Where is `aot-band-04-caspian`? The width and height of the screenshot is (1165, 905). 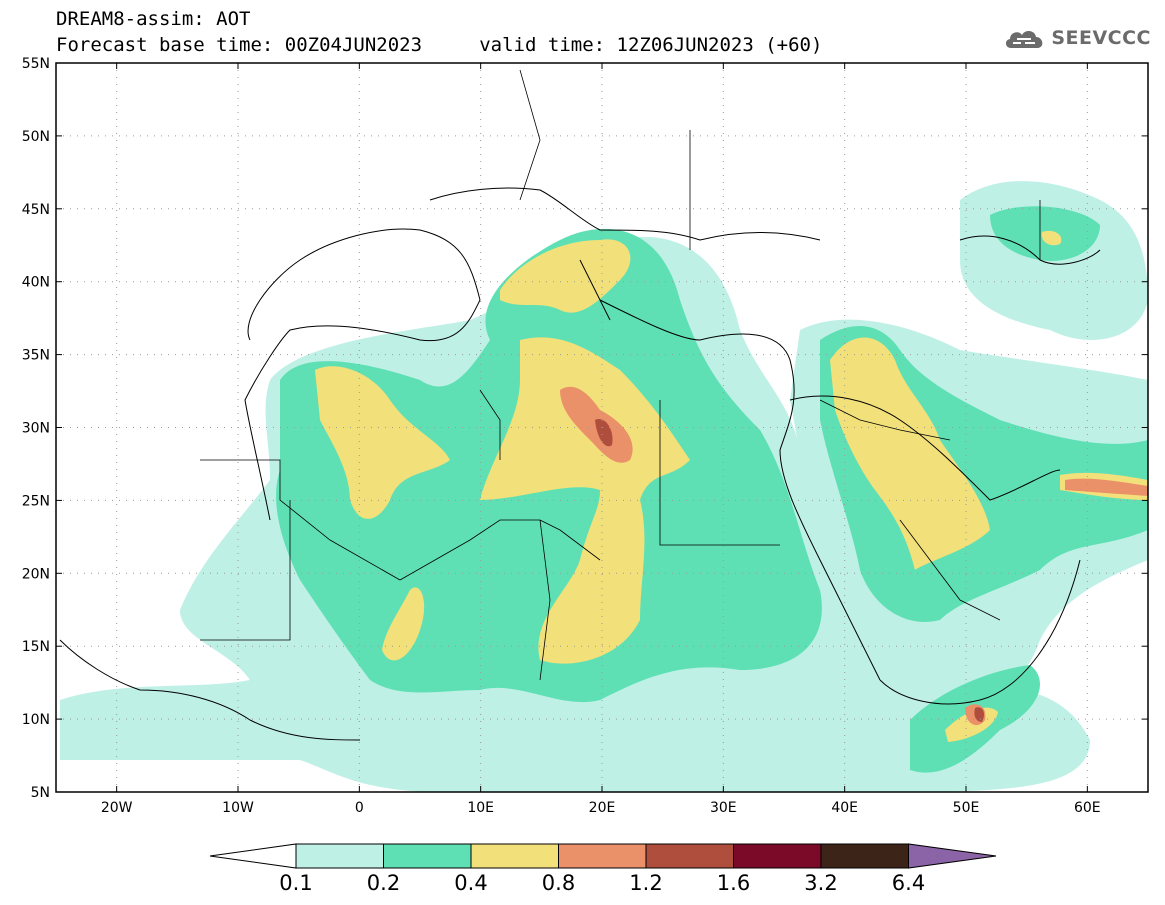 aot-band-04-caspian is located at coordinates (1051, 238).